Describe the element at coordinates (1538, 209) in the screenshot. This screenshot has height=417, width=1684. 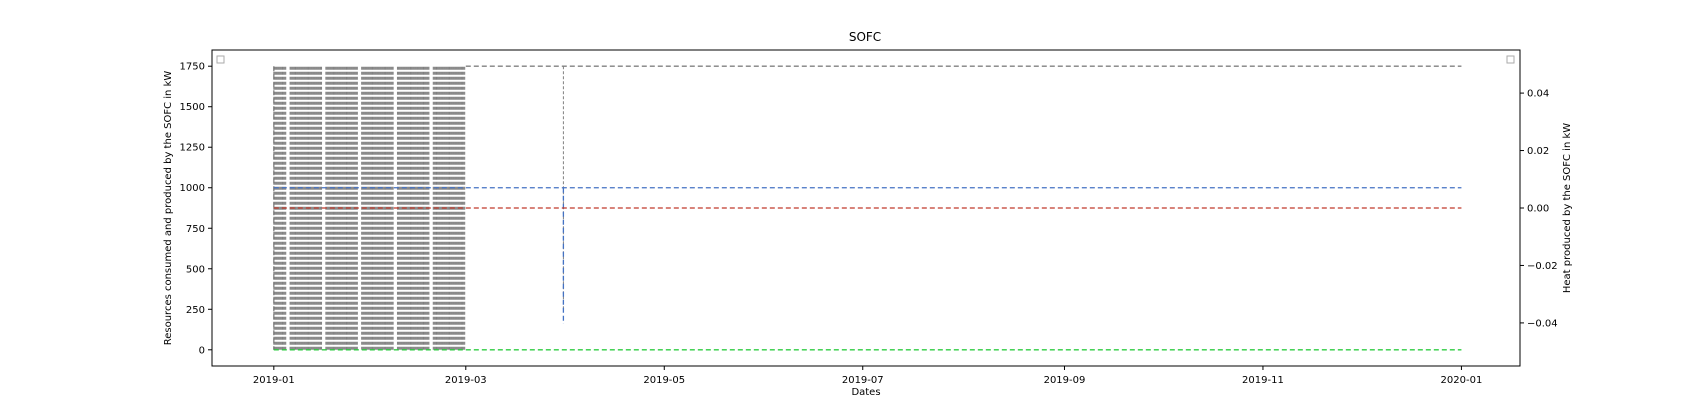
I see `y-right-tick-label: 0.00` at that location.